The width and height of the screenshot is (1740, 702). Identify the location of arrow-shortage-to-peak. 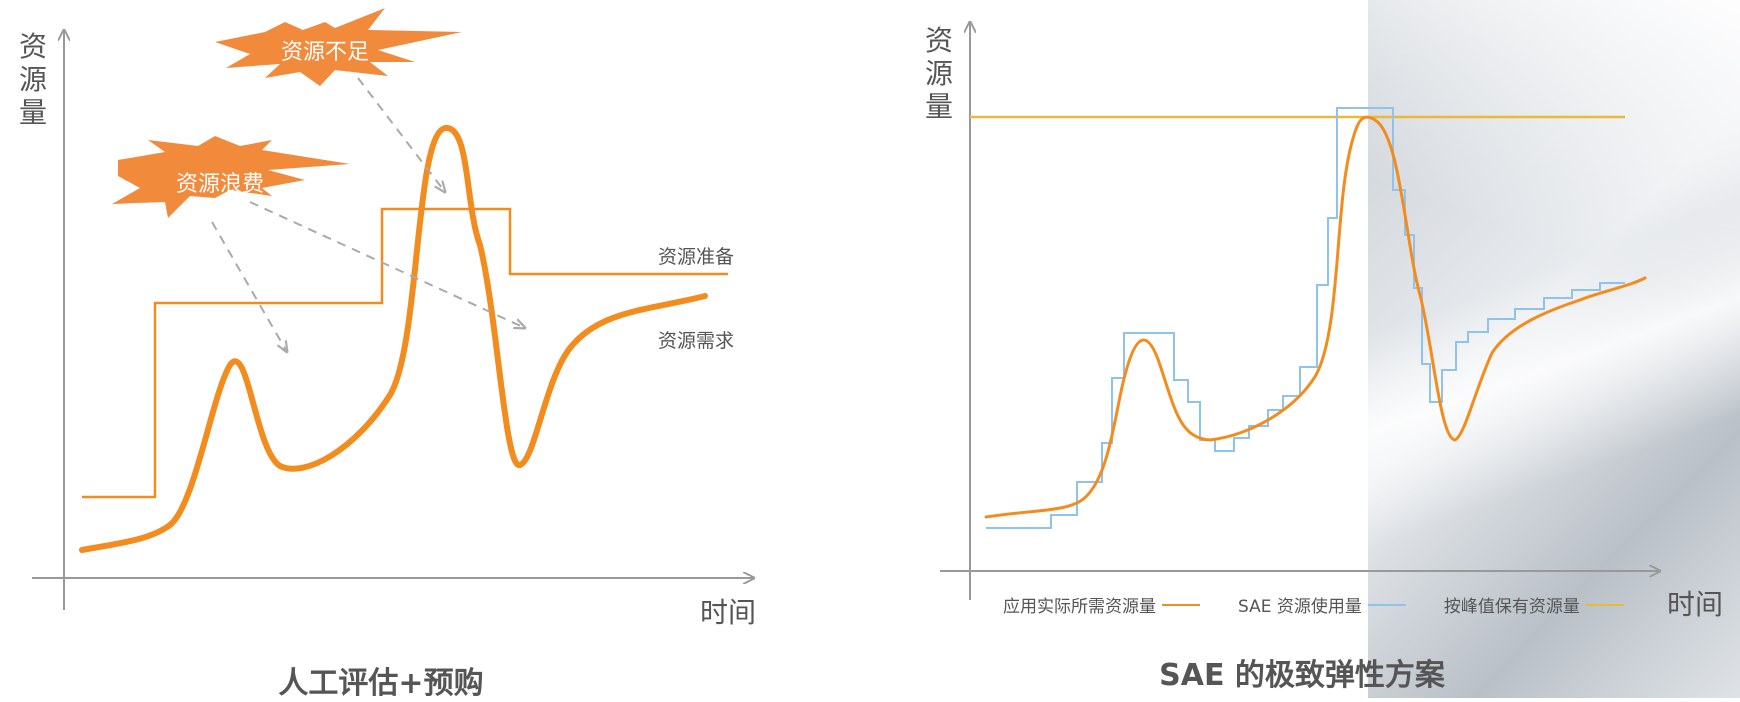
(401, 134).